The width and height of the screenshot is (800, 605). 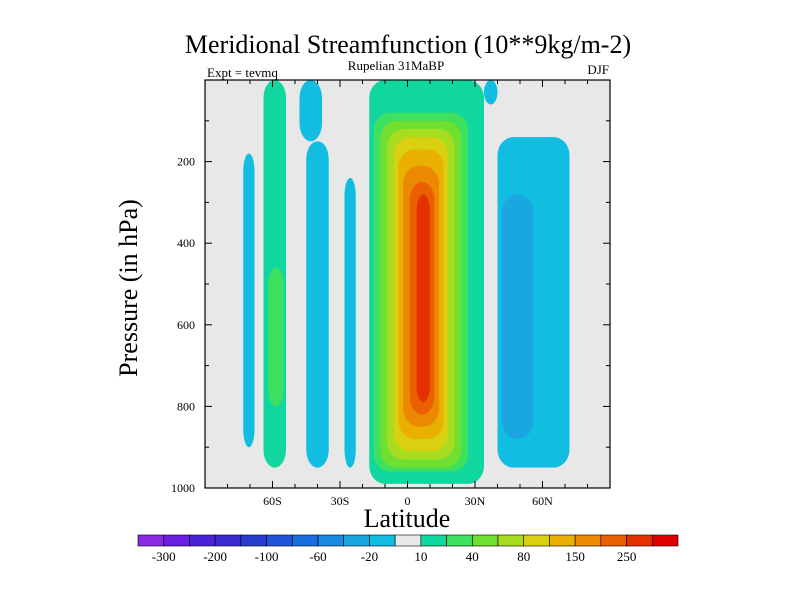 I want to click on colorbar: -300 -200 -100 -60 -20 10 40 80 150 250, so click(x=408, y=549).